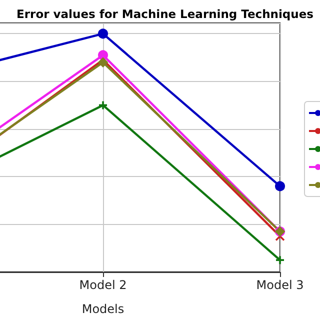  What do you see at coordinates (165, 14) in the screenshot?
I see `chart-title: Error values for Machine Learning Techniques` at bounding box center [165, 14].